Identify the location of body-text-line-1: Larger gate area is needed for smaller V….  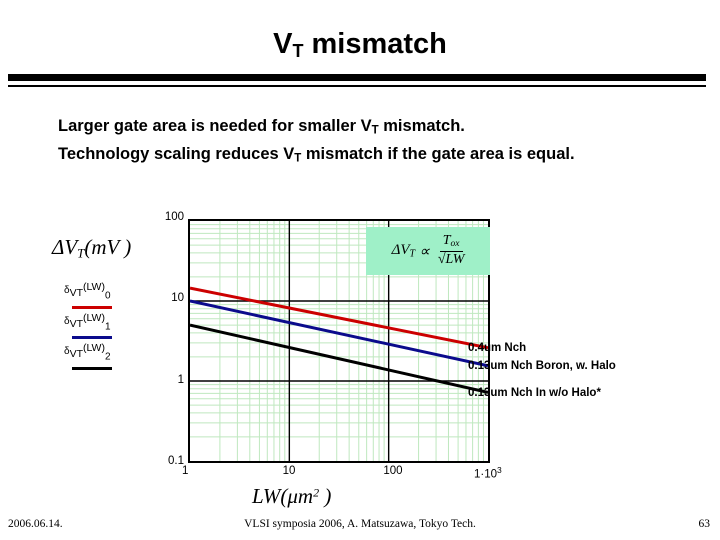
(378, 129).